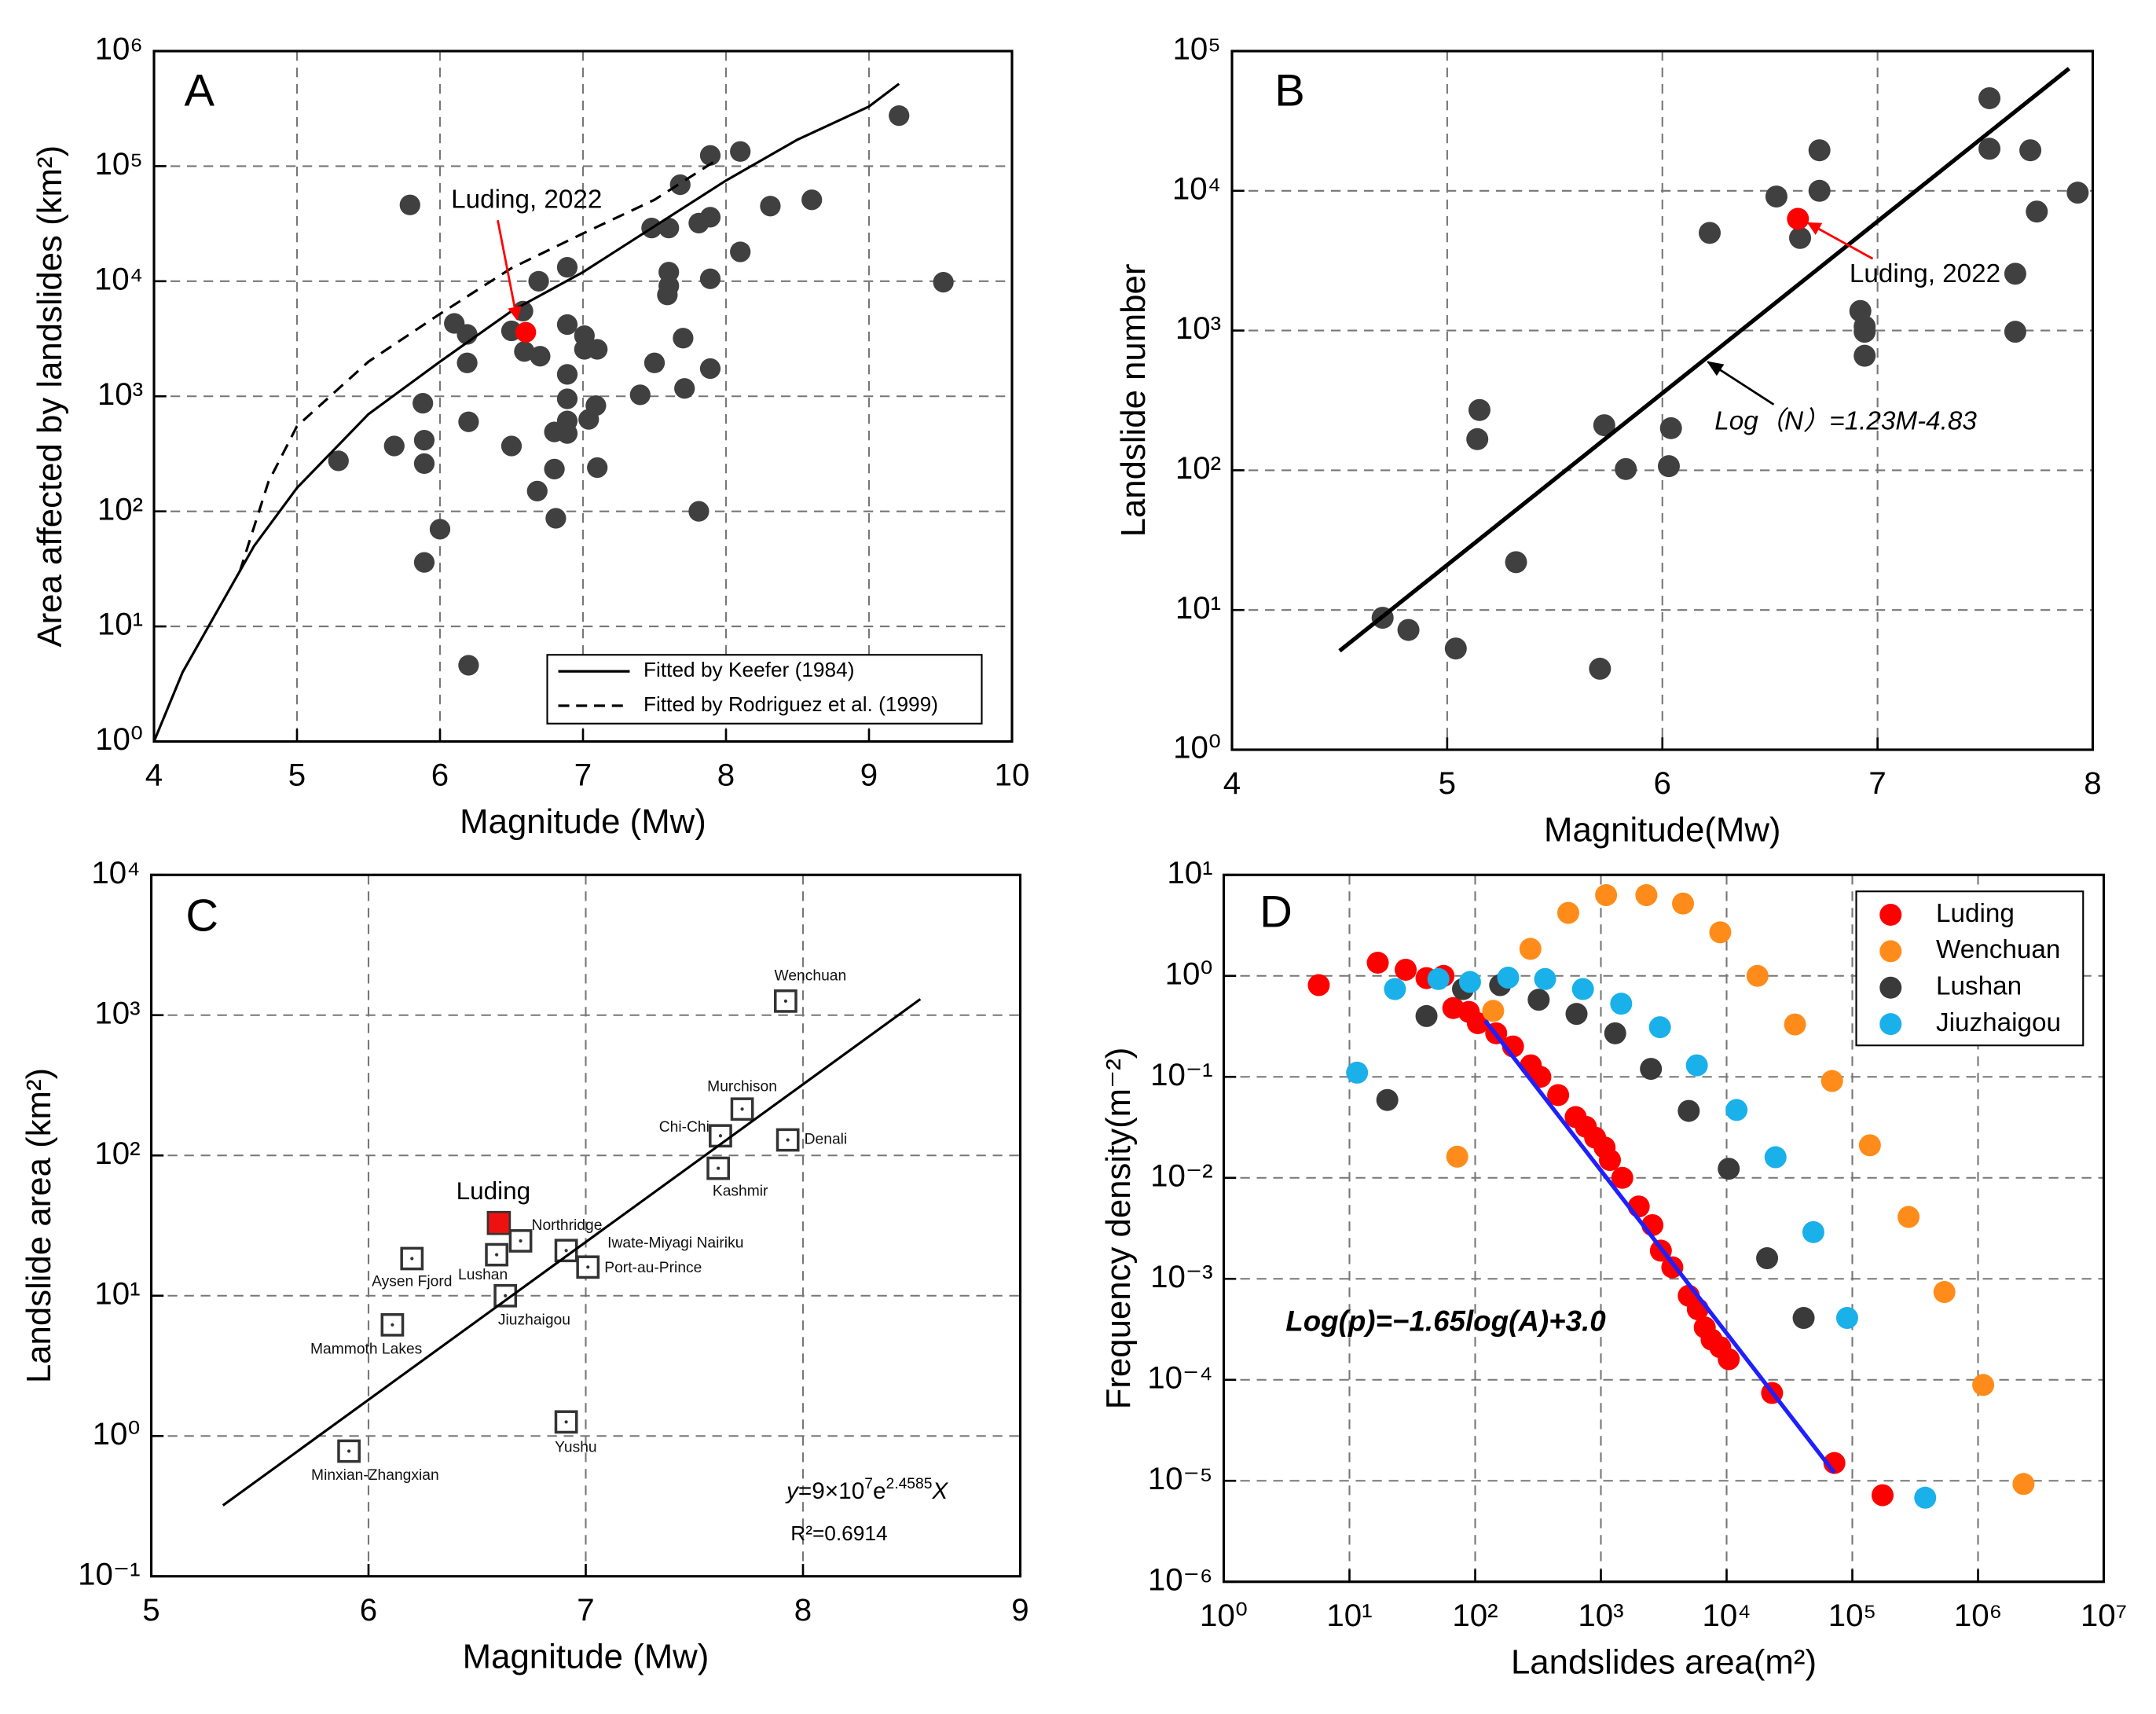  Describe the element at coordinates (583, 821) in the screenshot. I see `x-axis-label: Magnitude (Mw)` at that location.